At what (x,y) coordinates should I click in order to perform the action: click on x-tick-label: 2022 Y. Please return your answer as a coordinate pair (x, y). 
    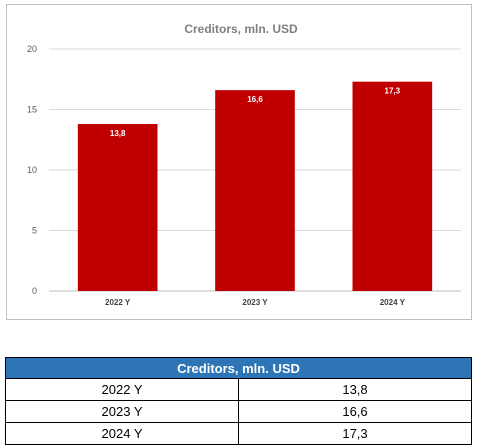
    Looking at the image, I should click on (118, 302).